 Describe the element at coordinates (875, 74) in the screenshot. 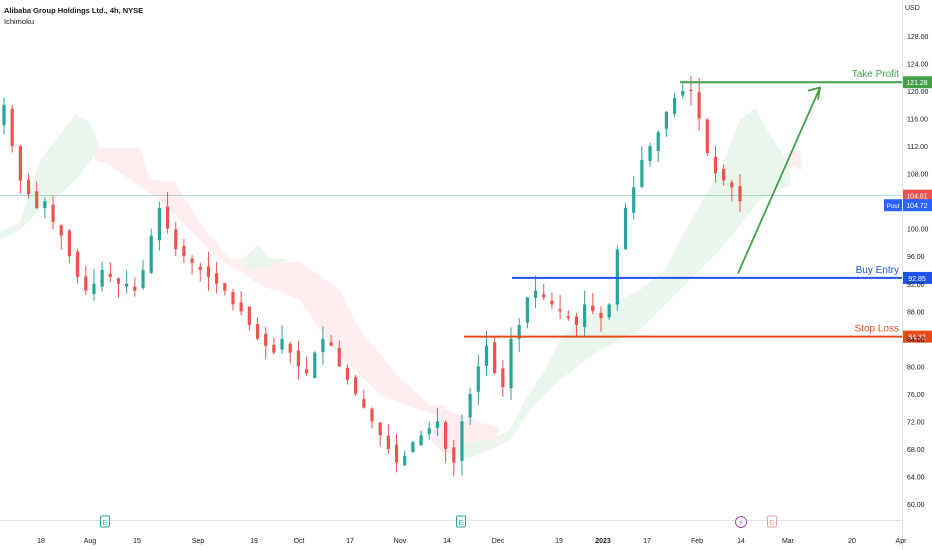

I see `level-label-0: Take Profit` at that location.